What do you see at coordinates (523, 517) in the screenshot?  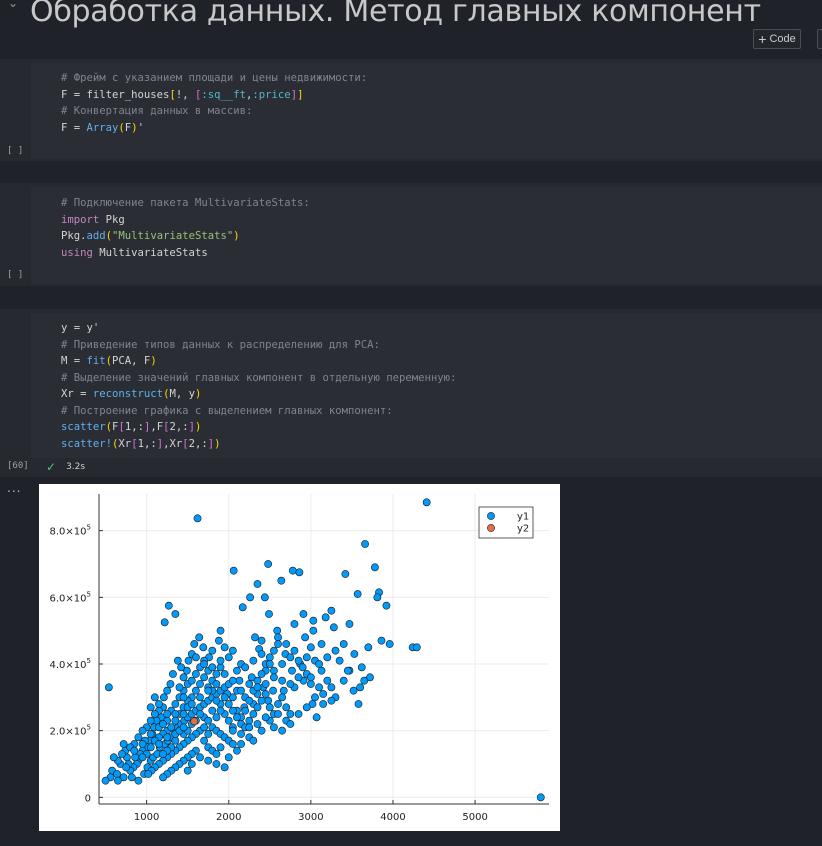 I see `legend-label: y1` at bounding box center [523, 517].